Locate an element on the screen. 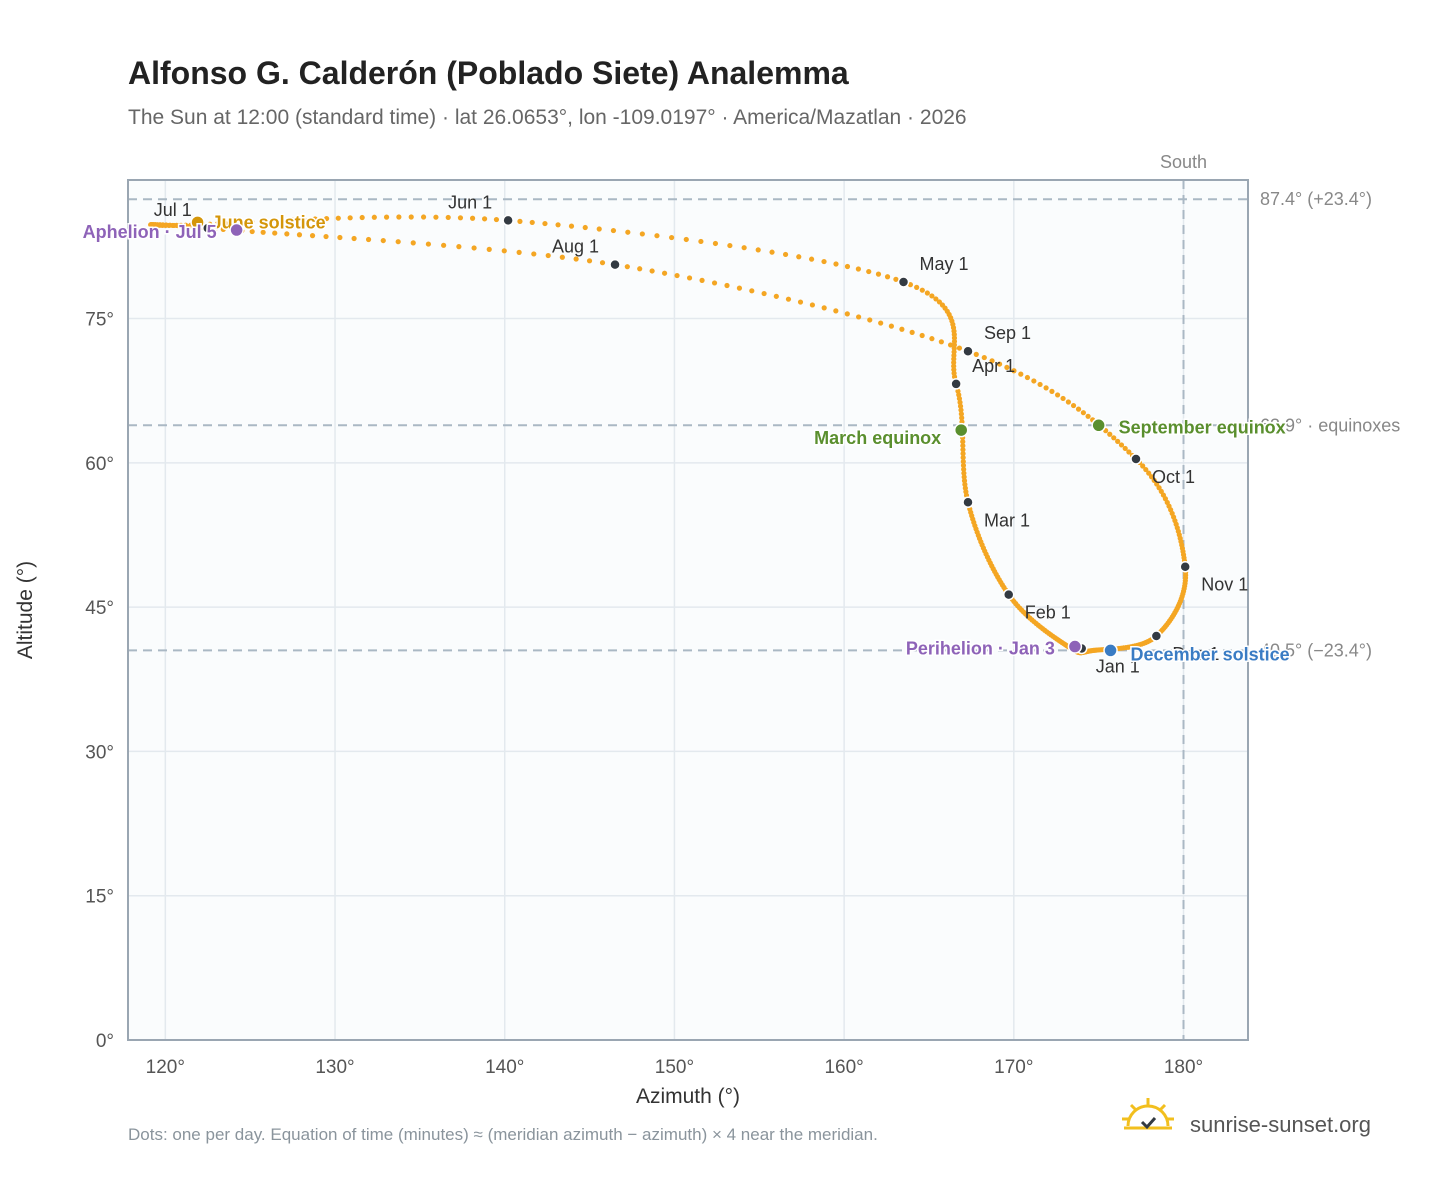  month-label: Sep 1 is located at coordinates (1007, 333).